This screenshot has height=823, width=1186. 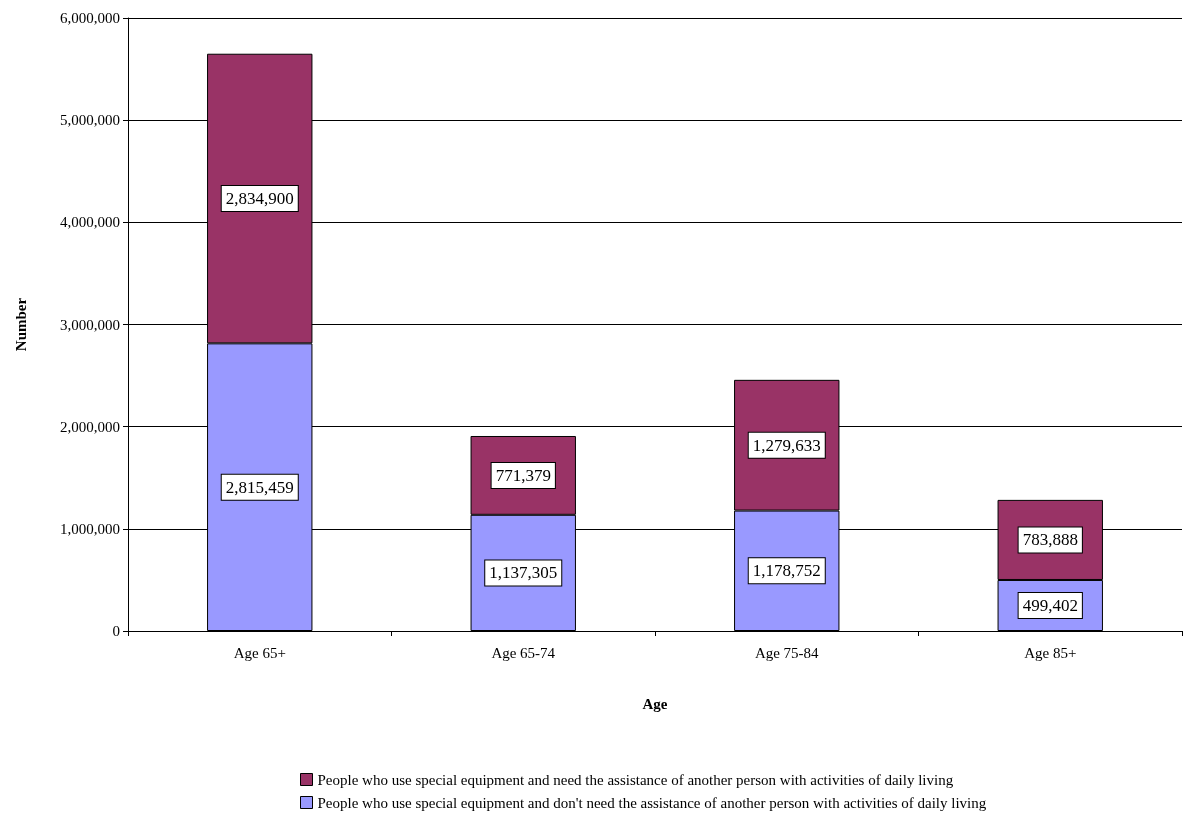 What do you see at coordinates (116, 631) in the screenshot?
I see `y-tick-label: 0` at bounding box center [116, 631].